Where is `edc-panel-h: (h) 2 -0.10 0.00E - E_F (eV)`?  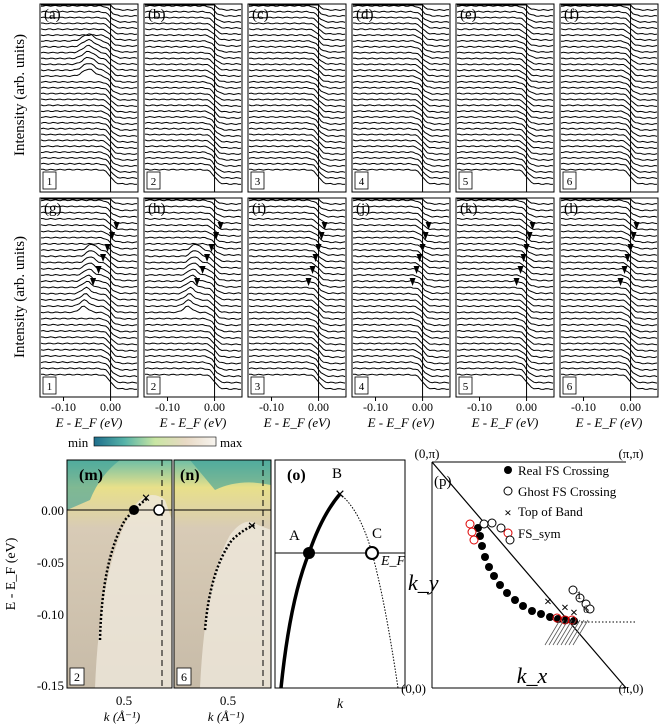
edc-panel-h: (h) 2 -0.10 0.00E - E_F (eV) is located at coordinates (193, 313).